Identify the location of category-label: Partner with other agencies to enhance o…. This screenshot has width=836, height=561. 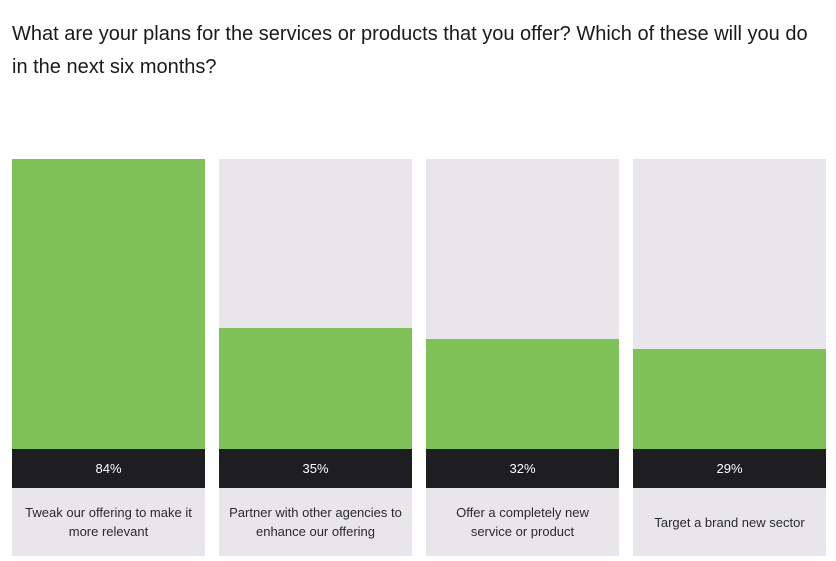
(315, 522).